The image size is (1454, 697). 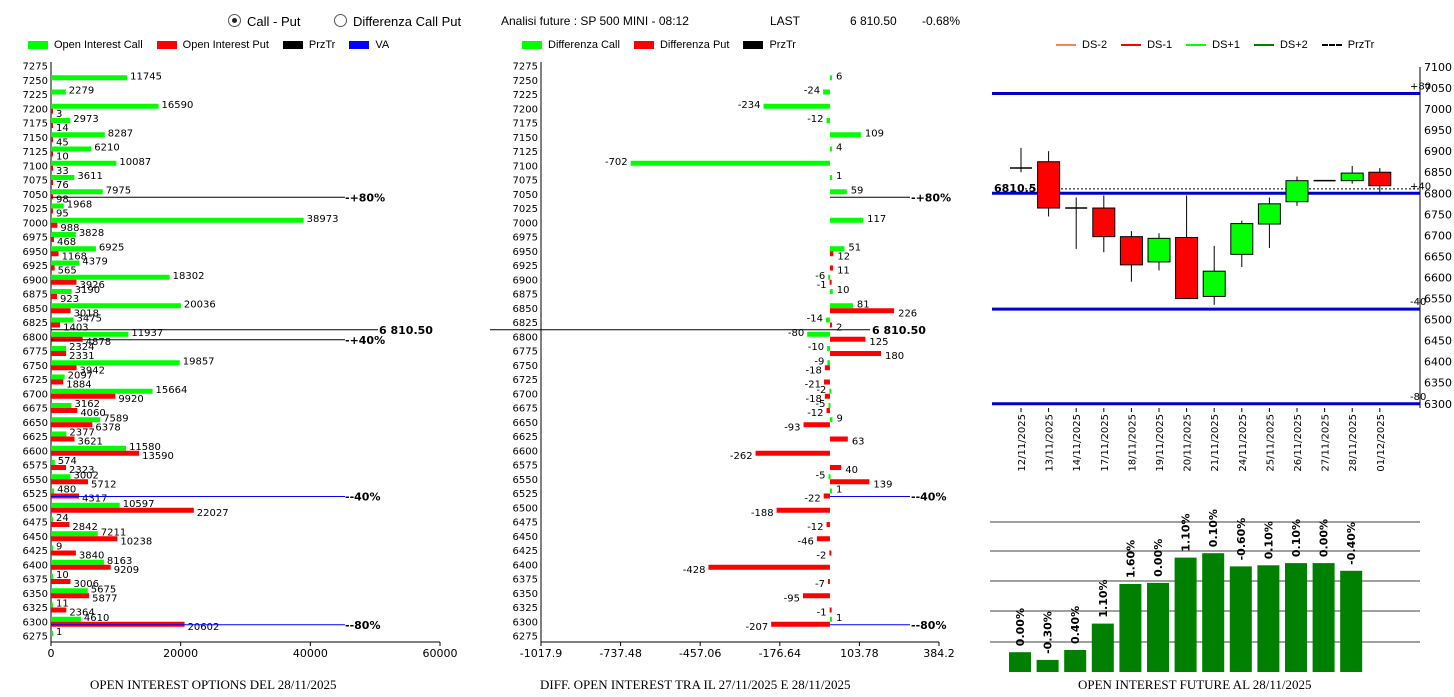 I want to click on page-title: Analisi future : SP 500 MINI - 08:12, so click(x=595, y=21).